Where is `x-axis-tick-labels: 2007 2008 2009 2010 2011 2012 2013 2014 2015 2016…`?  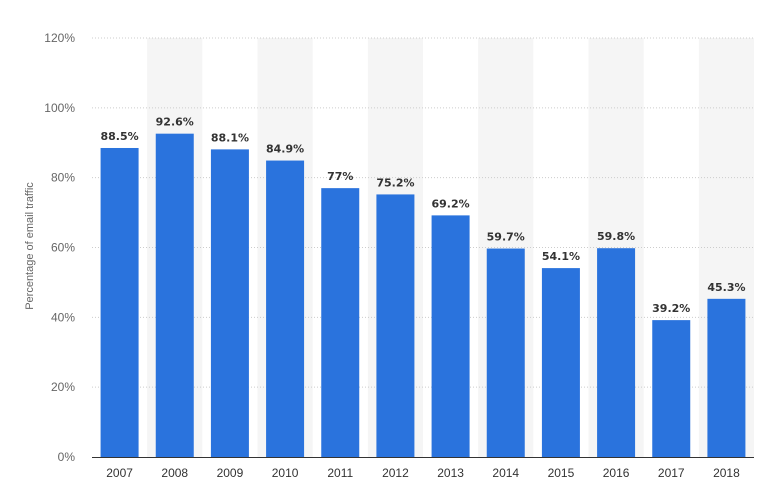 x-axis-tick-labels: 2007 2008 2009 2010 2011 2012 2013 2014 2015 2016… is located at coordinates (423, 473).